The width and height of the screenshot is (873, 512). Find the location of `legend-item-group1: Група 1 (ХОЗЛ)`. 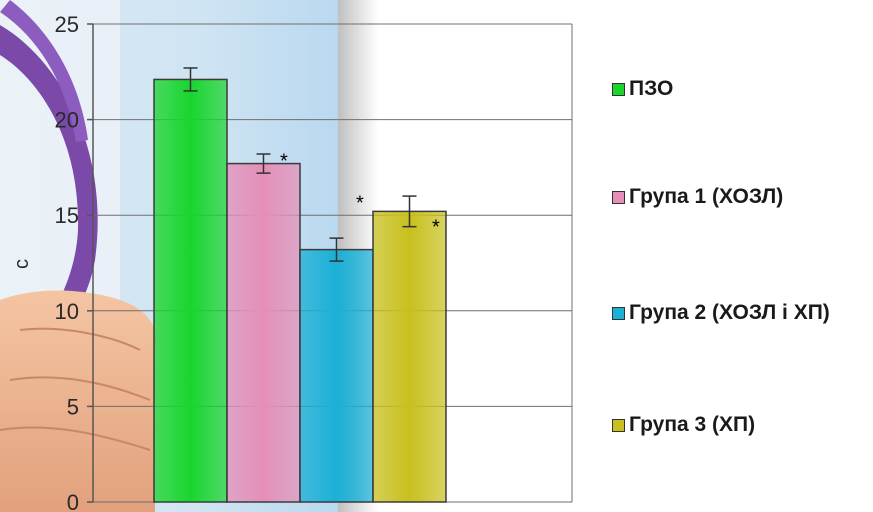

legend-item-group1: Група 1 (ХОЗЛ) is located at coordinates (739, 197).